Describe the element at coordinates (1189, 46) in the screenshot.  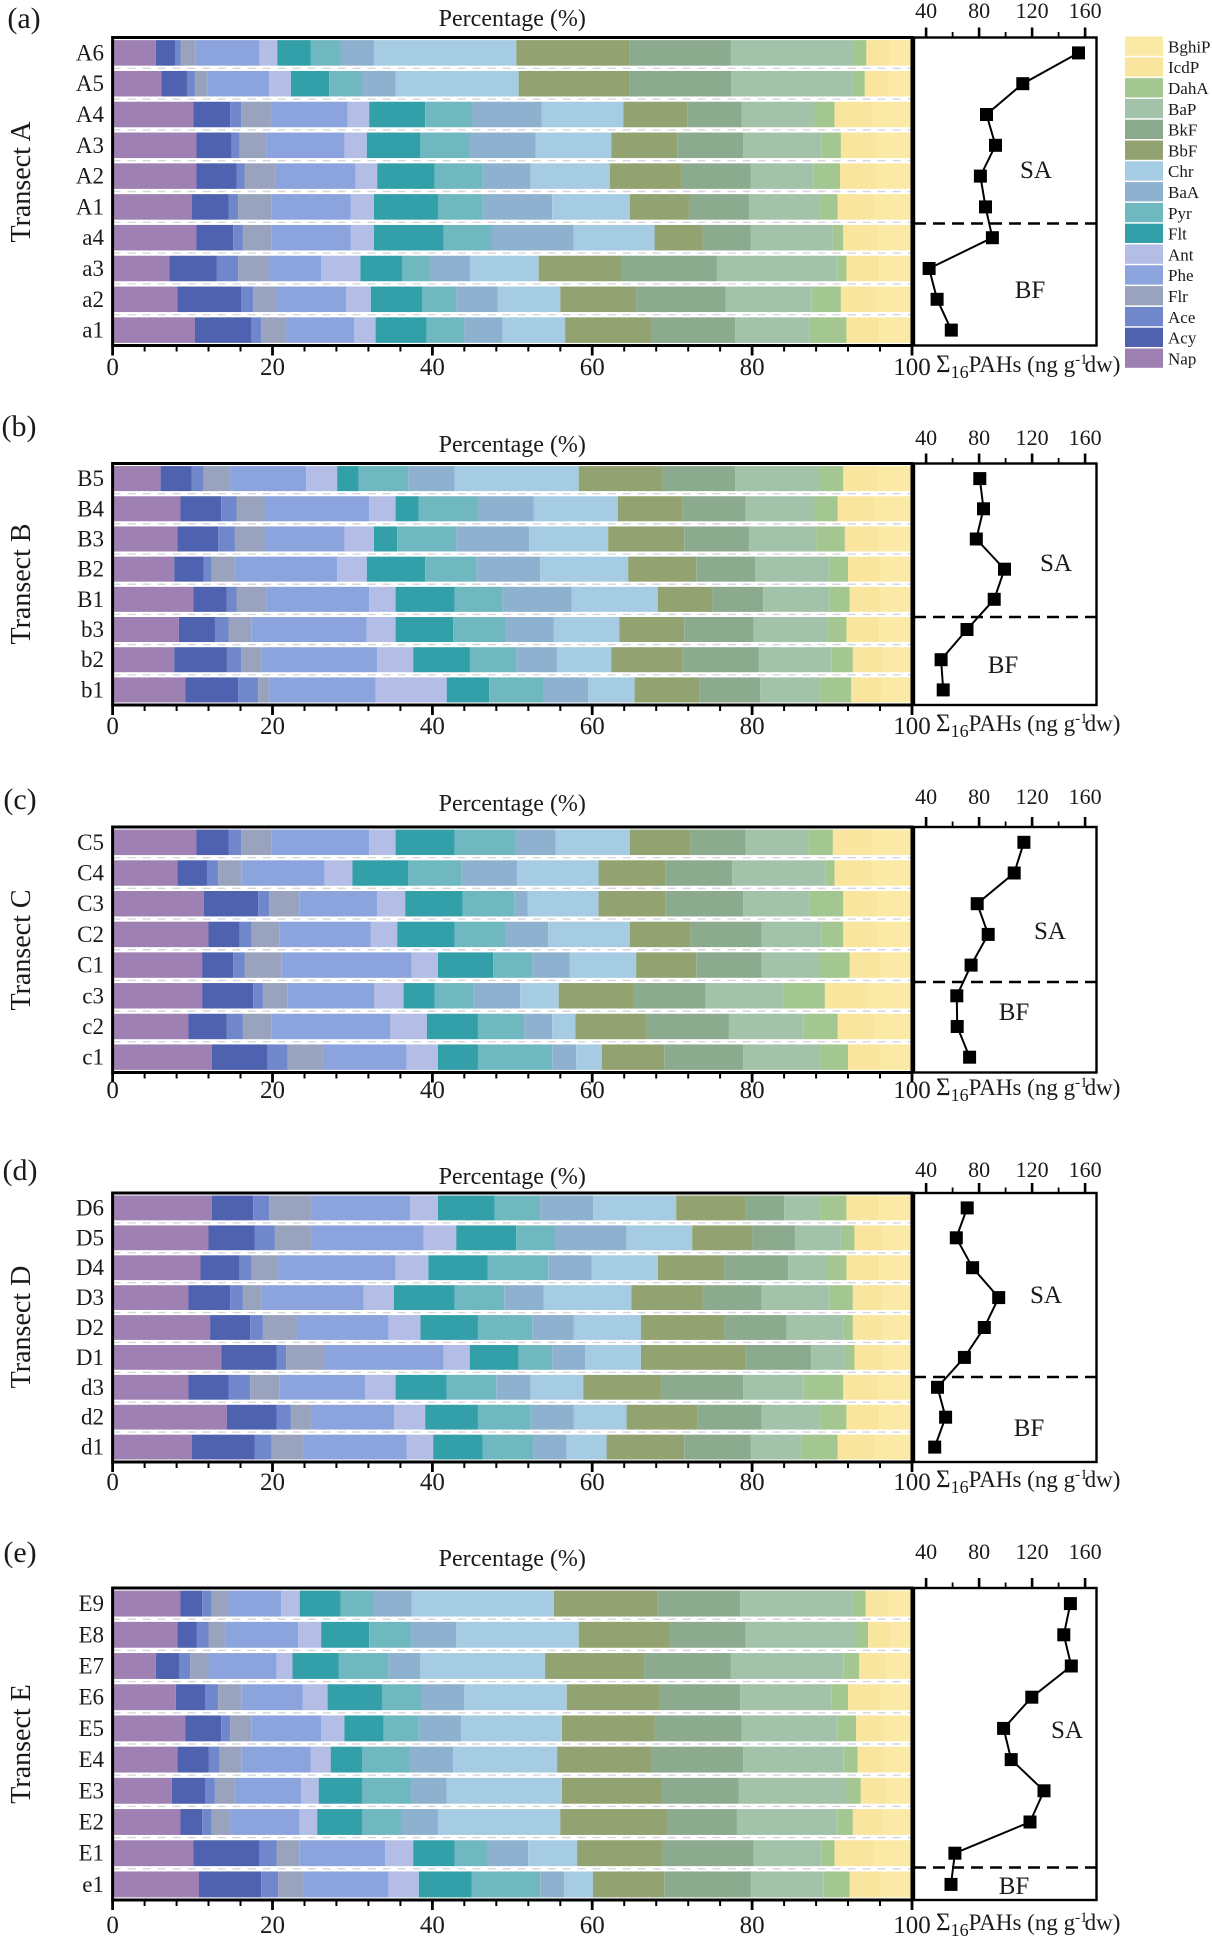
I see `svg-text: BghiP` at that location.